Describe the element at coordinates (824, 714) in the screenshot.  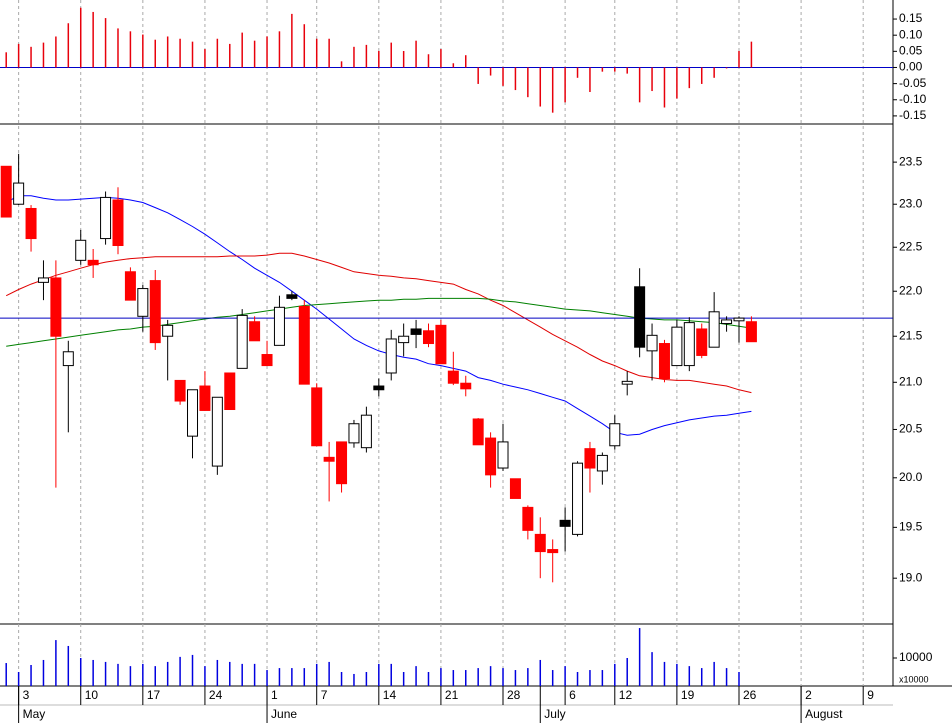
I see `month-label: August` at that location.